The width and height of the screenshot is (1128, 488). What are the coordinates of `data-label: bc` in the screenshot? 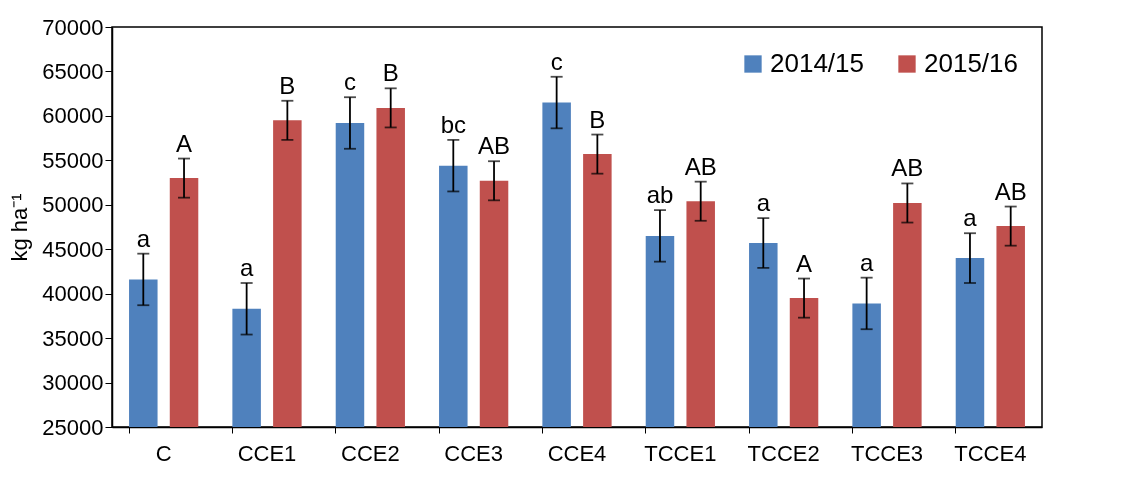 It's located at (453, 124).